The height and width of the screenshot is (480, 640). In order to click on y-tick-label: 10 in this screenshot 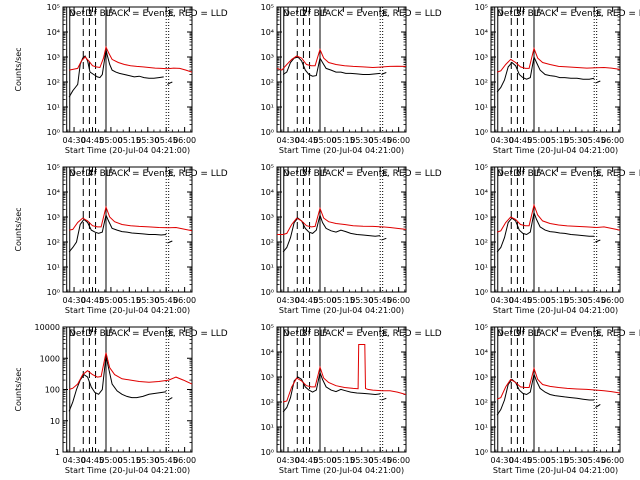, I will do `click(55, 421)`.